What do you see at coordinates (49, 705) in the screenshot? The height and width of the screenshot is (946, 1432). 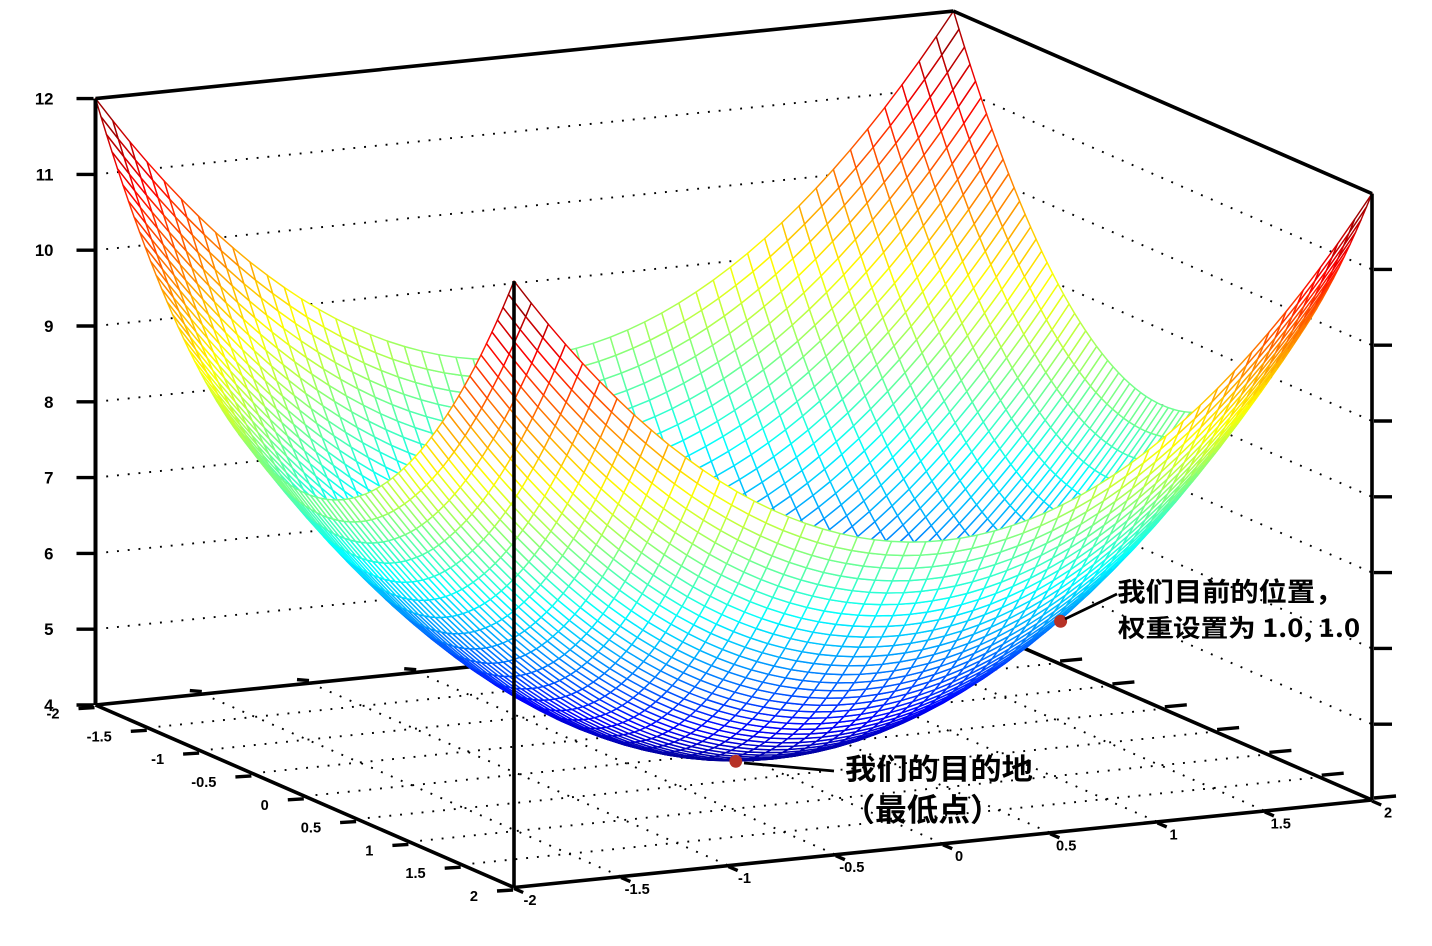 I see `svg-text: 4` at bounding box center [49, 705].